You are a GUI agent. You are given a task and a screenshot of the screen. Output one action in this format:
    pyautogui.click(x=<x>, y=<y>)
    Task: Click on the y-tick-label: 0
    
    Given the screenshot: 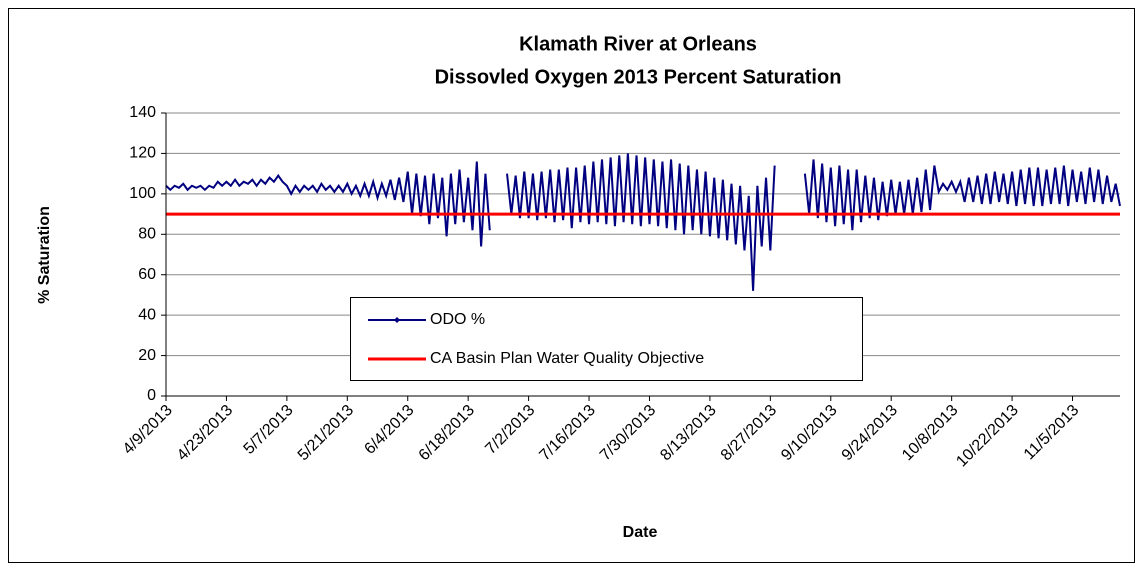 What is the action you would take?
    pyautogui.click(x=151, y=395)
    